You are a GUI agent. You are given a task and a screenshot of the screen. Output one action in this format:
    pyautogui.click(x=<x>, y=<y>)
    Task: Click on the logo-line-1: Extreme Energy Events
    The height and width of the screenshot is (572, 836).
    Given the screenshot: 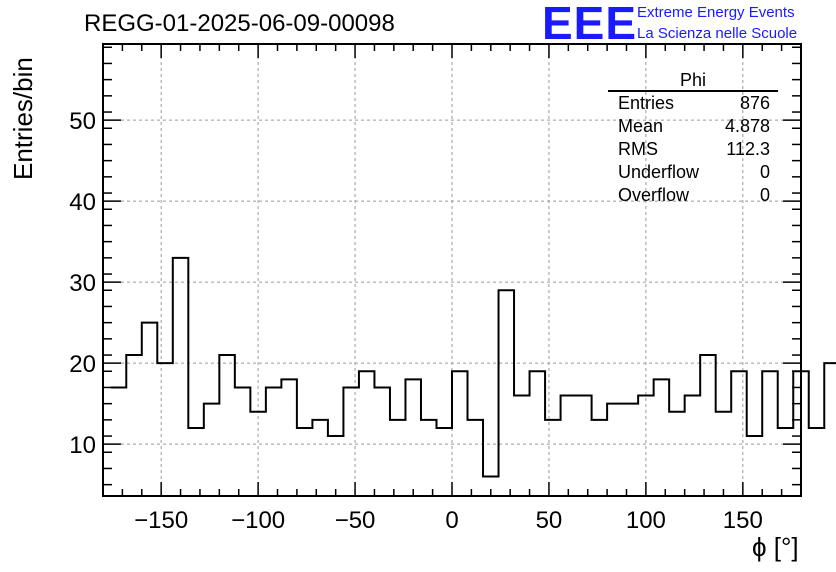 What is the action you would take?
    pyautogui.click(x=716, y=12)
    